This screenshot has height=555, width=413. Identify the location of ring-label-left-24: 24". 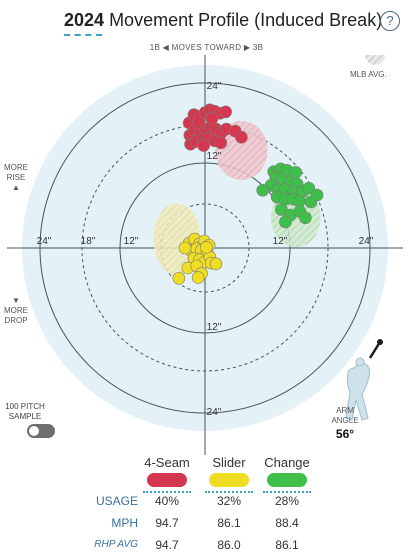
(44, 241).